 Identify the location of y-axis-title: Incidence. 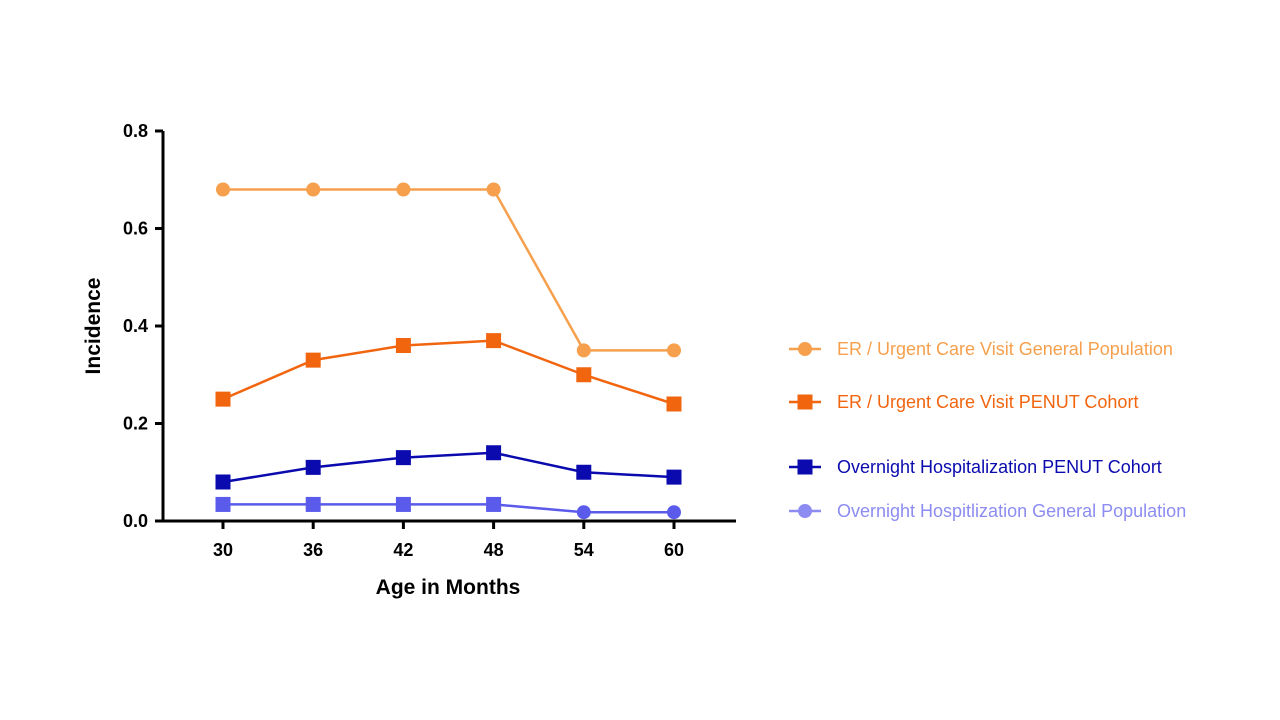
(93, 326).